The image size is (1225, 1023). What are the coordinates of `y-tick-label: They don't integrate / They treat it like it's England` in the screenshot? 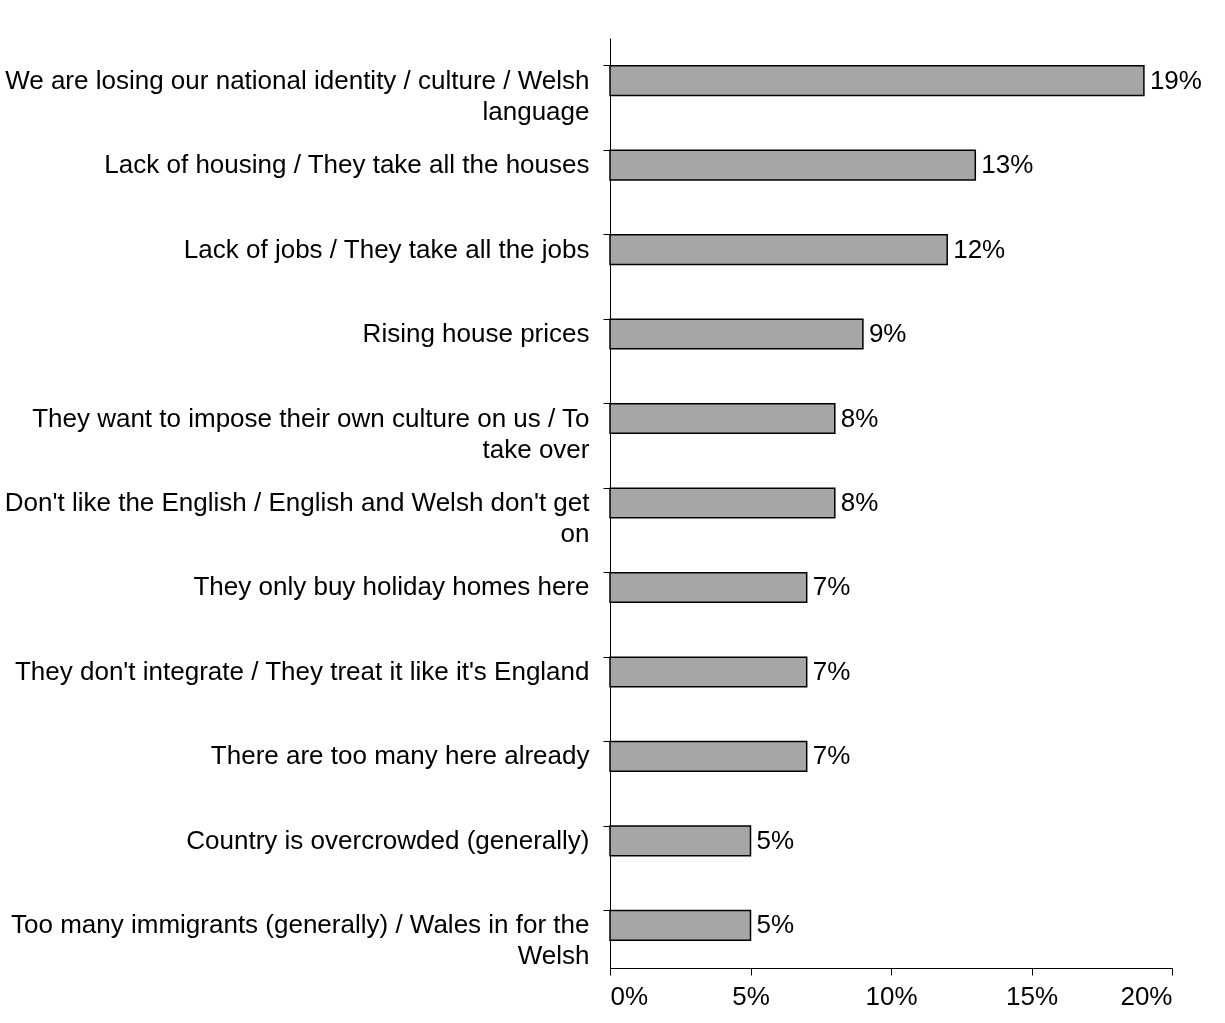 It's located at (302, 670).